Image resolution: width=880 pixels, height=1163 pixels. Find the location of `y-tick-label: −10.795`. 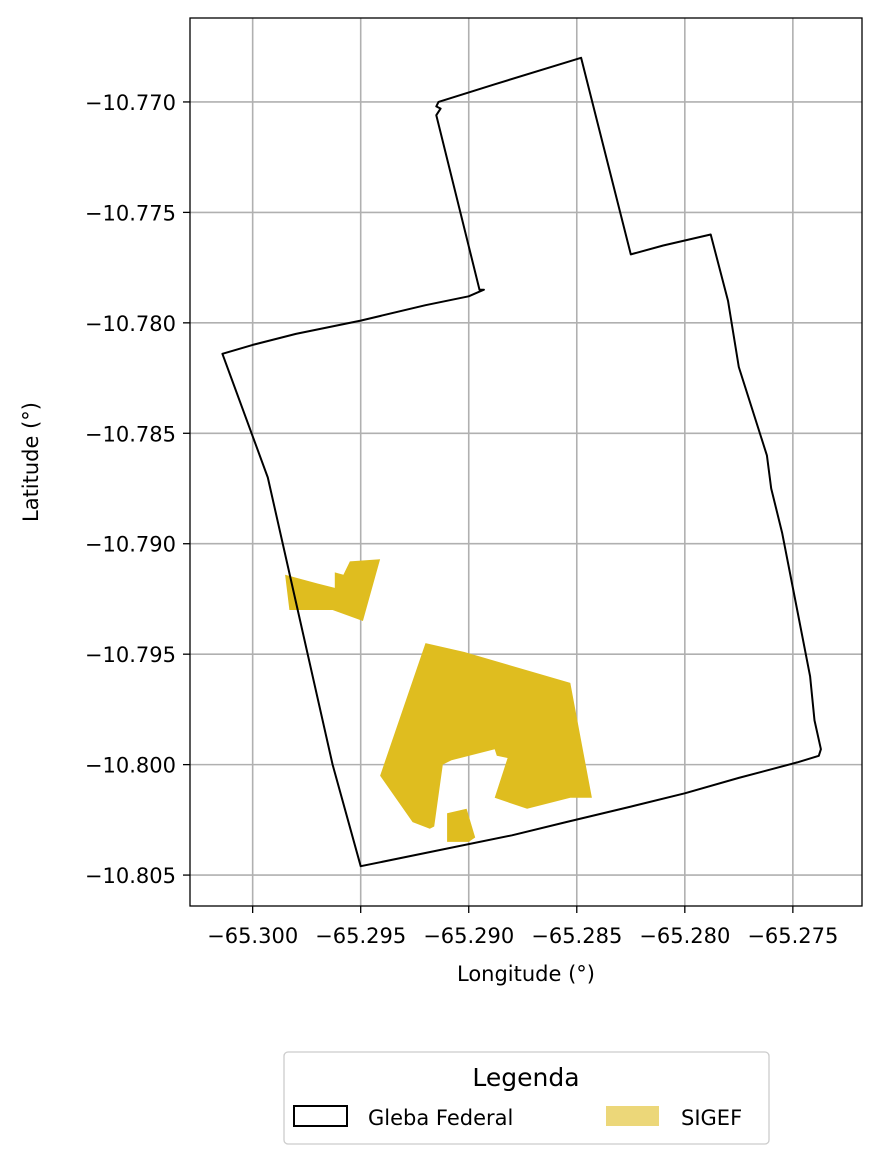

y-tick-label: −10.795 is located at coordinates (130, 655).